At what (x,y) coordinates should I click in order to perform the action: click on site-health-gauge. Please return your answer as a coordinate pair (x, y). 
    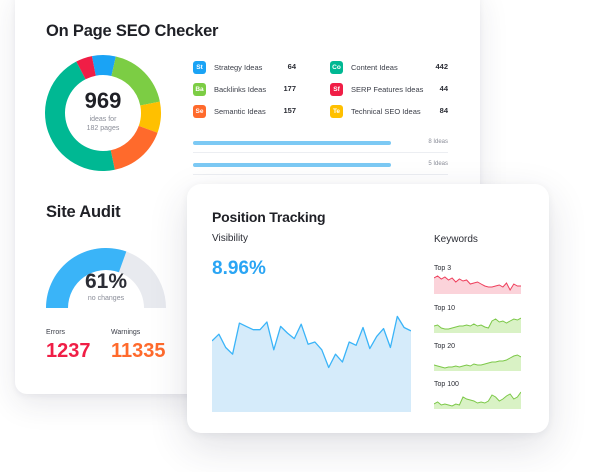
    Looking at the image, I should click on (106, 271).